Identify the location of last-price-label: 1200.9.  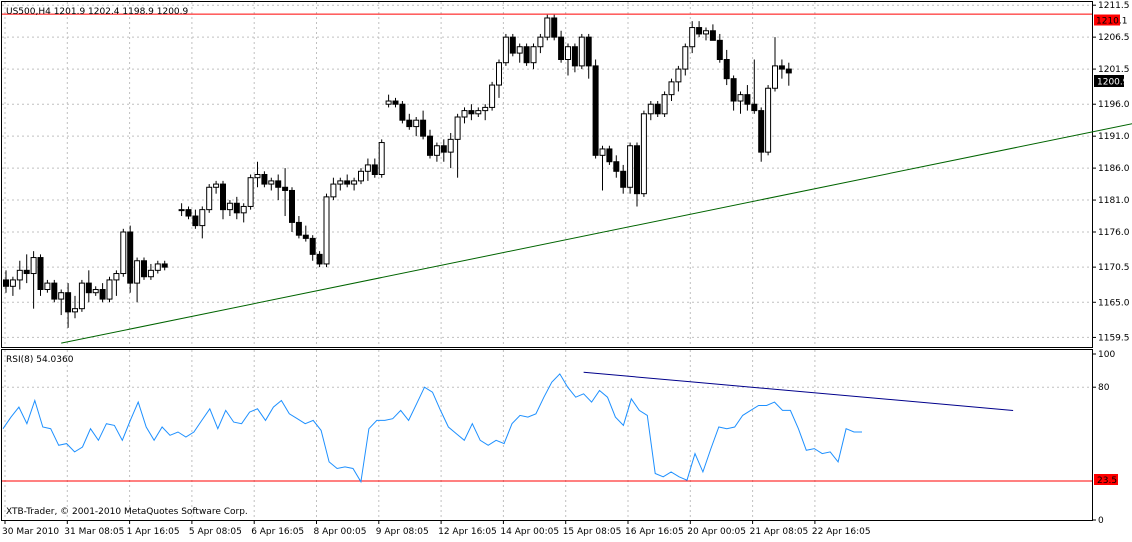
(1113, 83).